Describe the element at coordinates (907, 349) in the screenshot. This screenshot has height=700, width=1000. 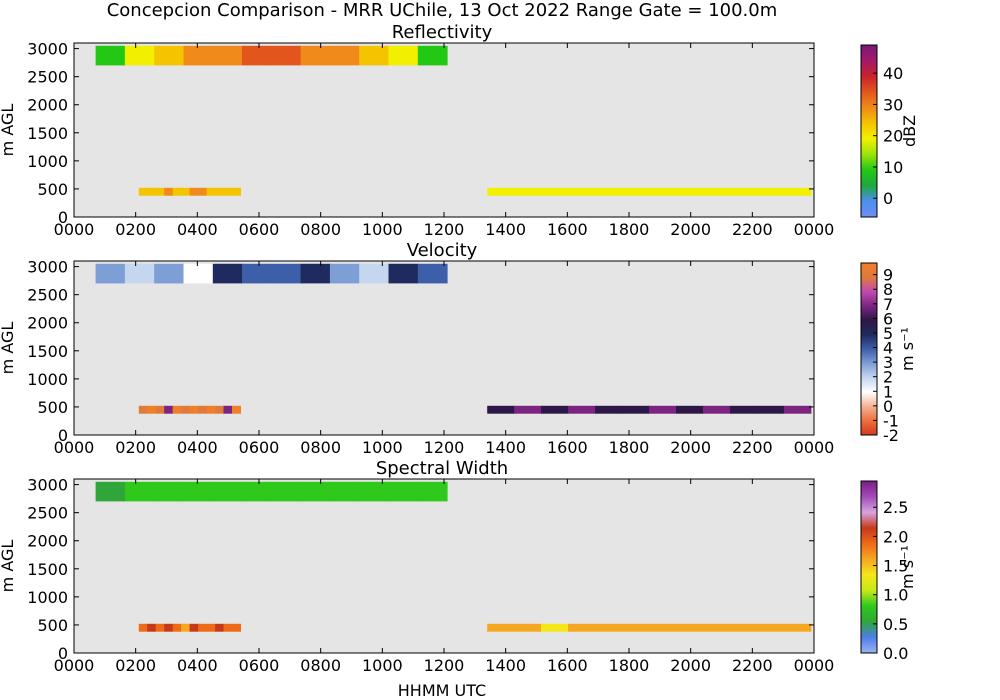
I see `velocity-colorbar-label: m s⁻¹` at that location.